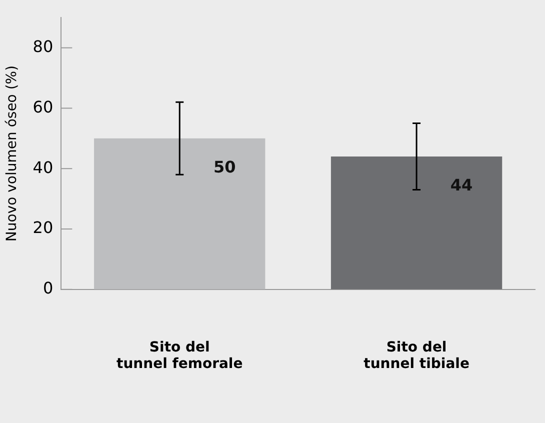 The height and width of the screenshot is (423, 545). What do you see at coordinates (48, 288) in the screenshot?
I see `y-tick-label: 0` at bounding box center [48, 288].